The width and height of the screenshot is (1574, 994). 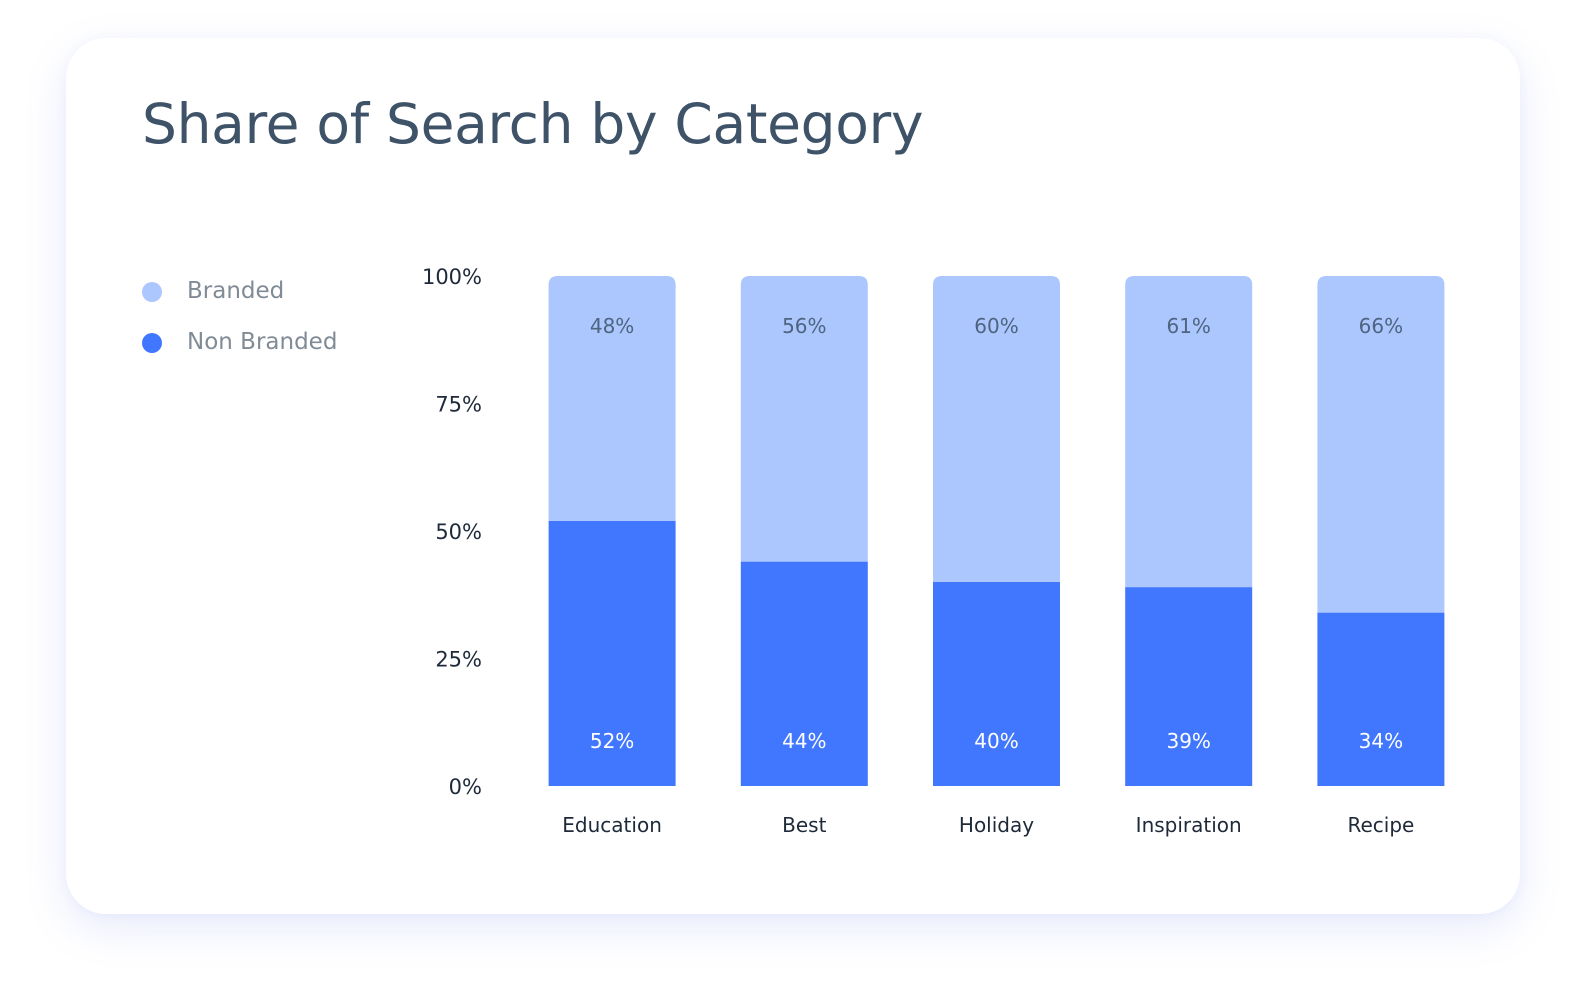 What do you see at coordinates (804, 419) in the screenshot?
I see `bar-branded-best` at bounding box center [804, 419].